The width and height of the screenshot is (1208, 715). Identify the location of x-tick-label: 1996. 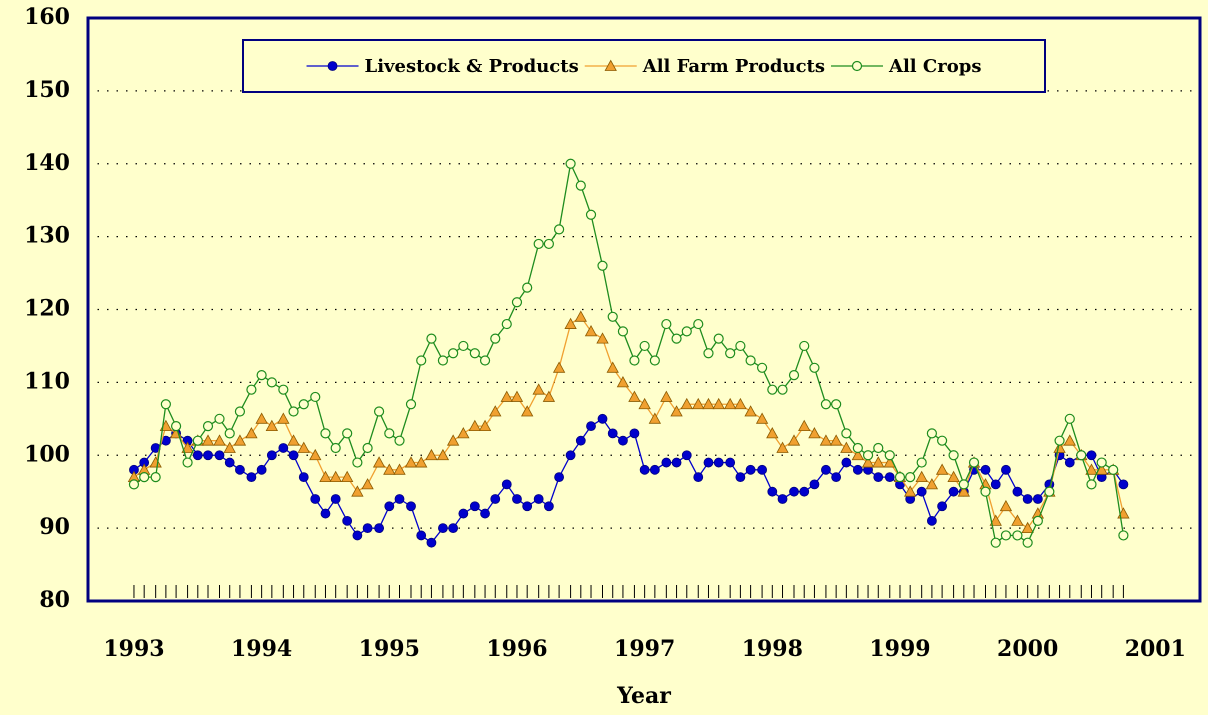
(516, 649).